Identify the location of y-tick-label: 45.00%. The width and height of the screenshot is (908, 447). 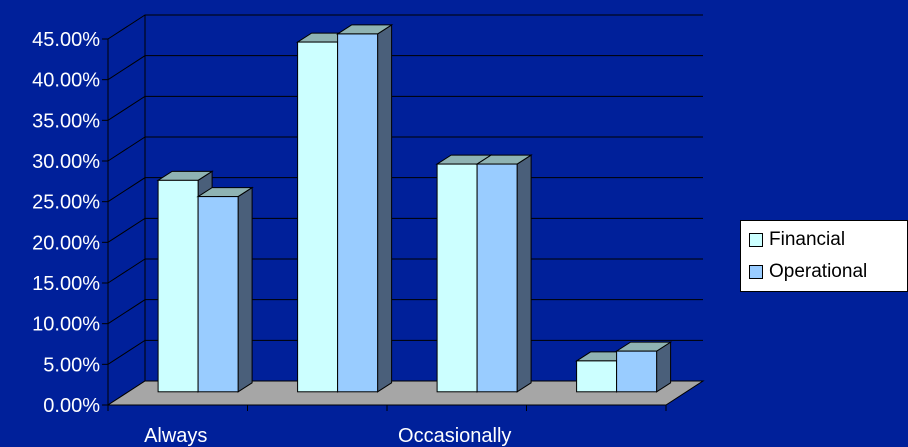
(66, 40).